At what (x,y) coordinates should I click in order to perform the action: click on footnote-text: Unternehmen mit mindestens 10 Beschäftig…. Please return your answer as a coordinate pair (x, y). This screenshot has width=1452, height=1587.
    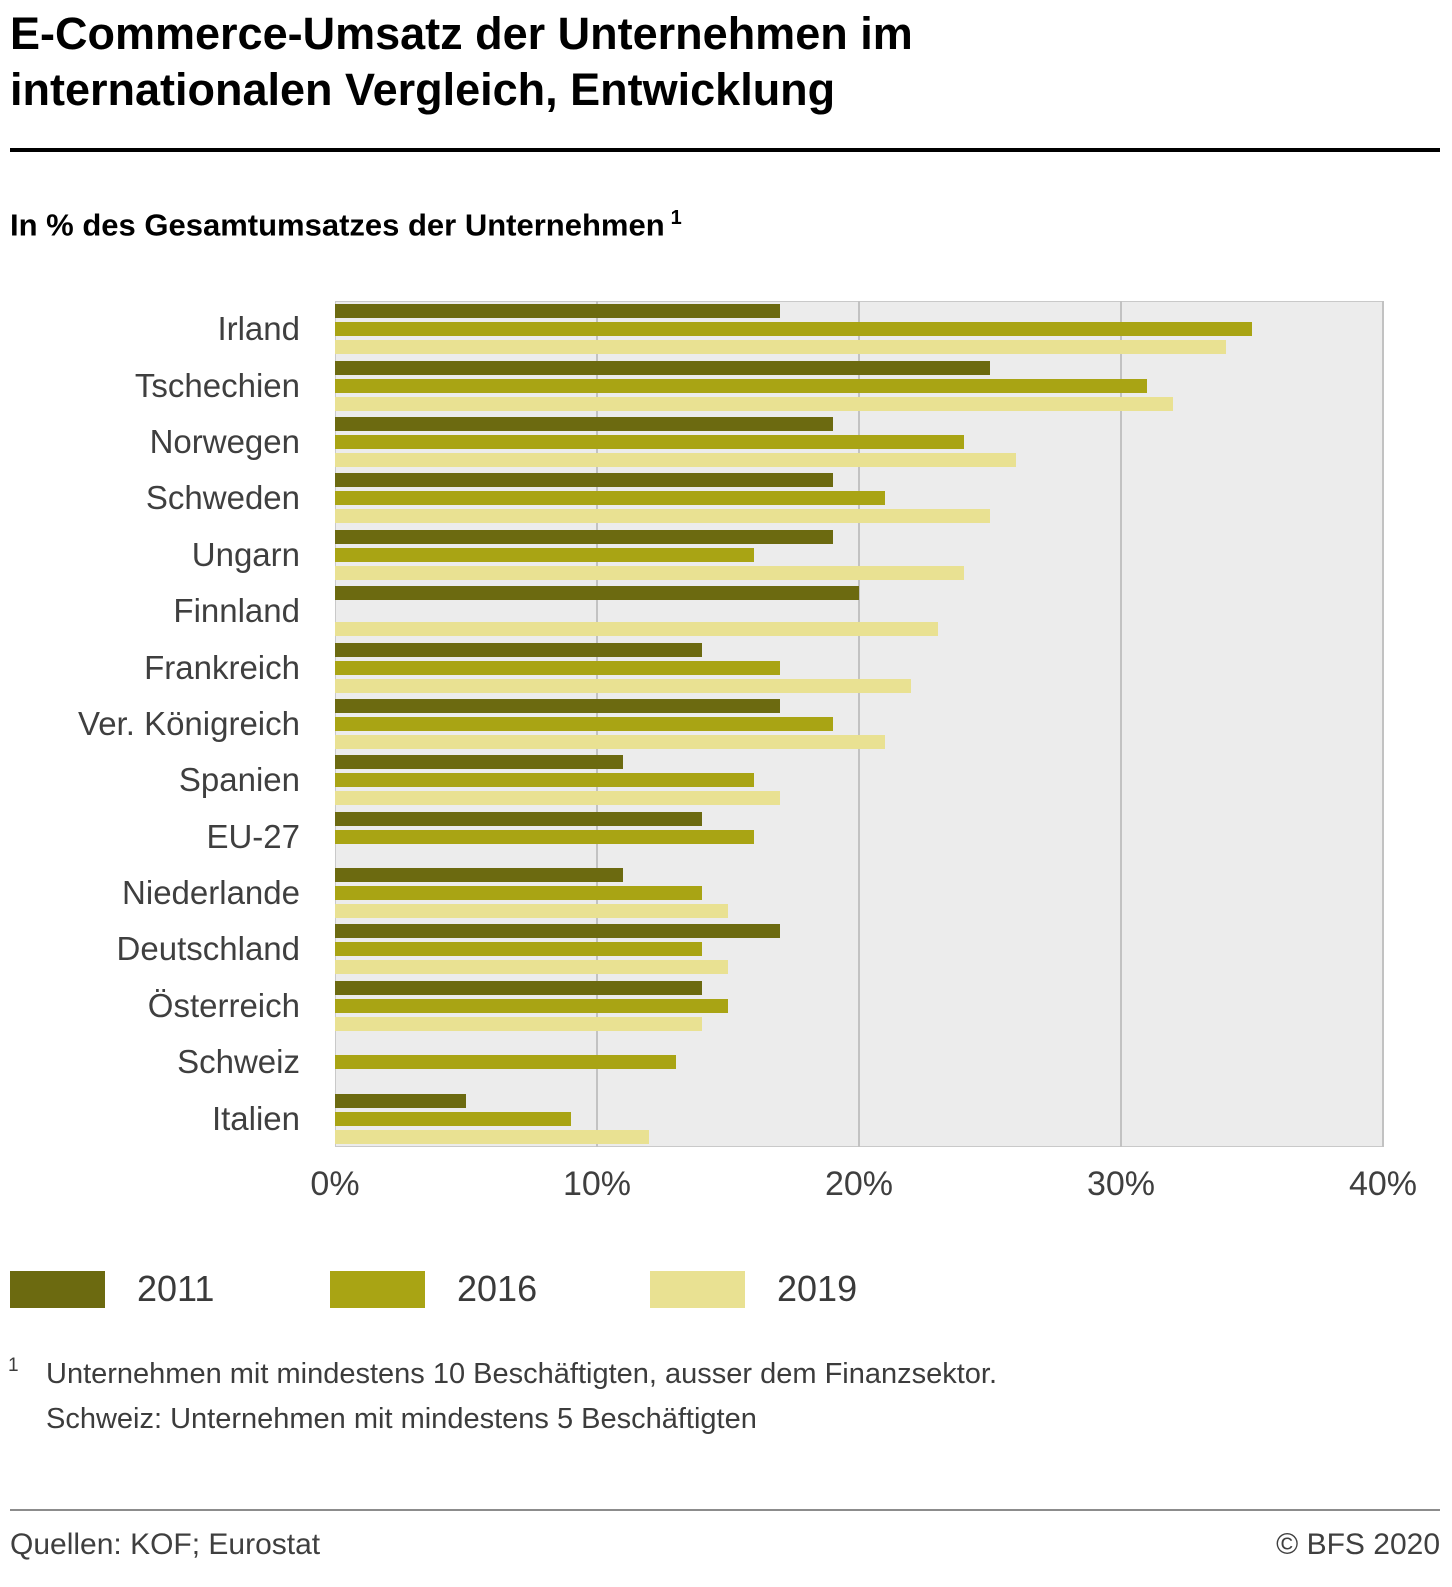
    Looking at the image, I should click on (521, 1397).